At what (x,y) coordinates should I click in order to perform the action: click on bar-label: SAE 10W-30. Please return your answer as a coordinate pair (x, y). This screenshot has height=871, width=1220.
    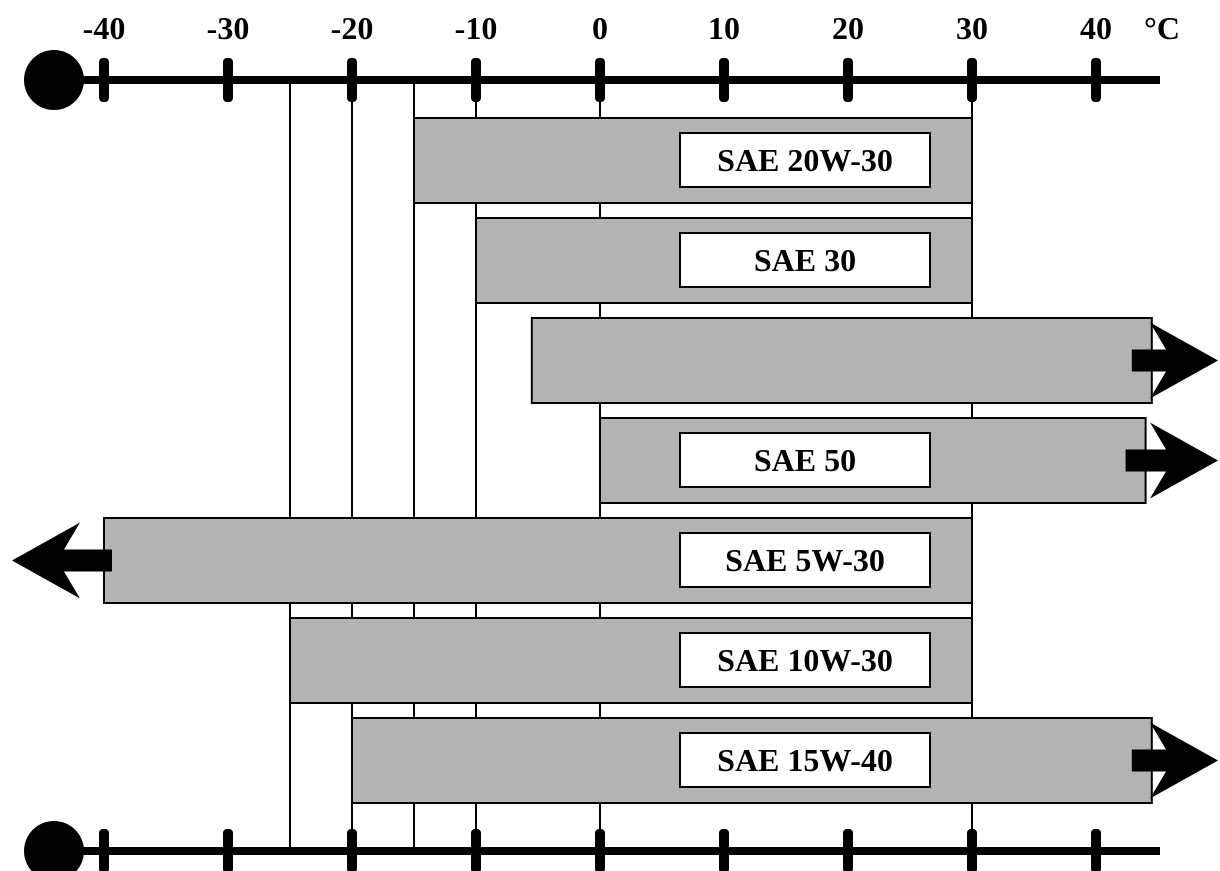
    Looking at the image, I should click on (805, 660).